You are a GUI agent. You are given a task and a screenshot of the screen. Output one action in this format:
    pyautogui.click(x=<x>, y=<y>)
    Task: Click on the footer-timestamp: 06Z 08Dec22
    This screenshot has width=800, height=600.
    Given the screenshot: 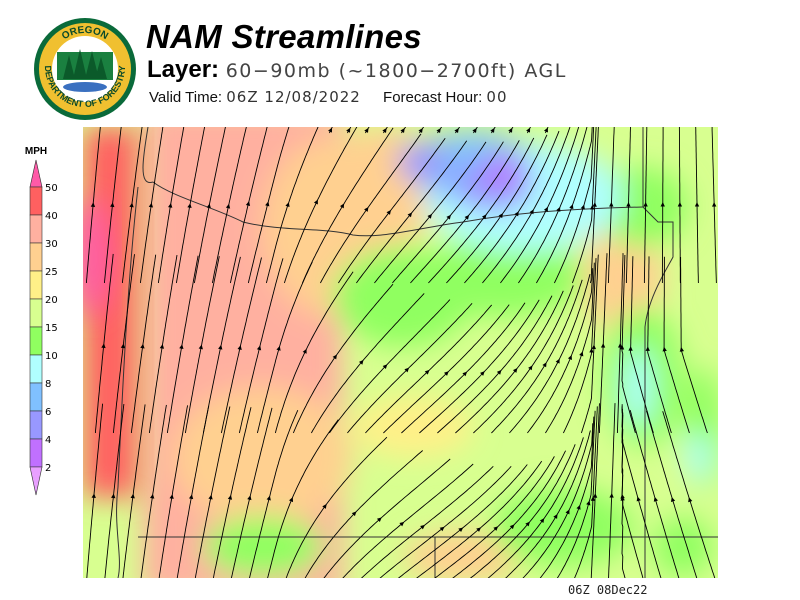 What is the action you would take?
    pyautogui.click(x=608, y=590)
    